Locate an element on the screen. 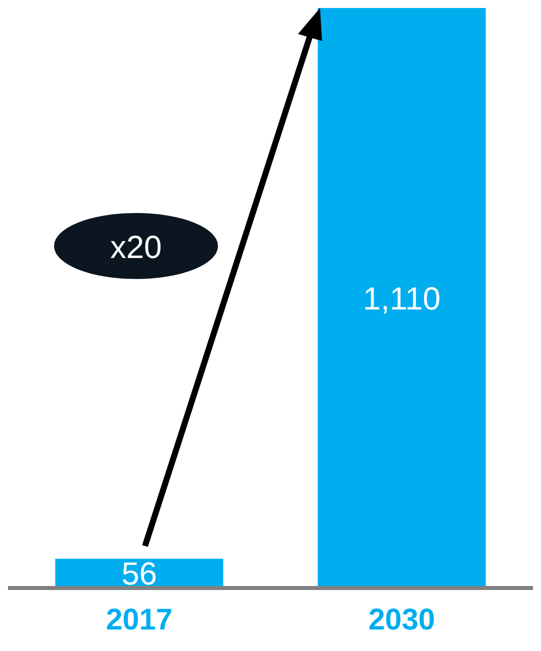 This screenshot has width=541, height=651. data-label: 1,110 is located at coordinates (401, 298).